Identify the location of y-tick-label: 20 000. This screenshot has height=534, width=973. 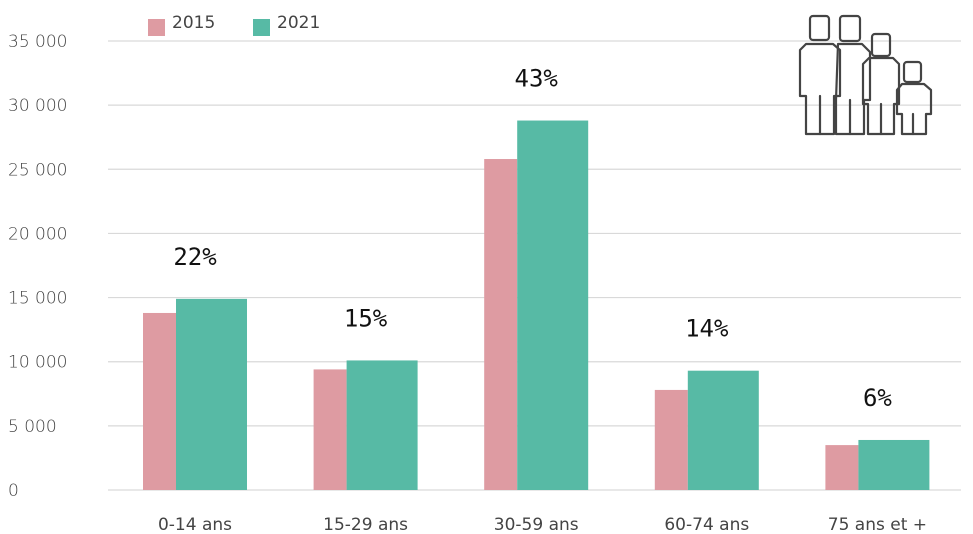
(37, 234).